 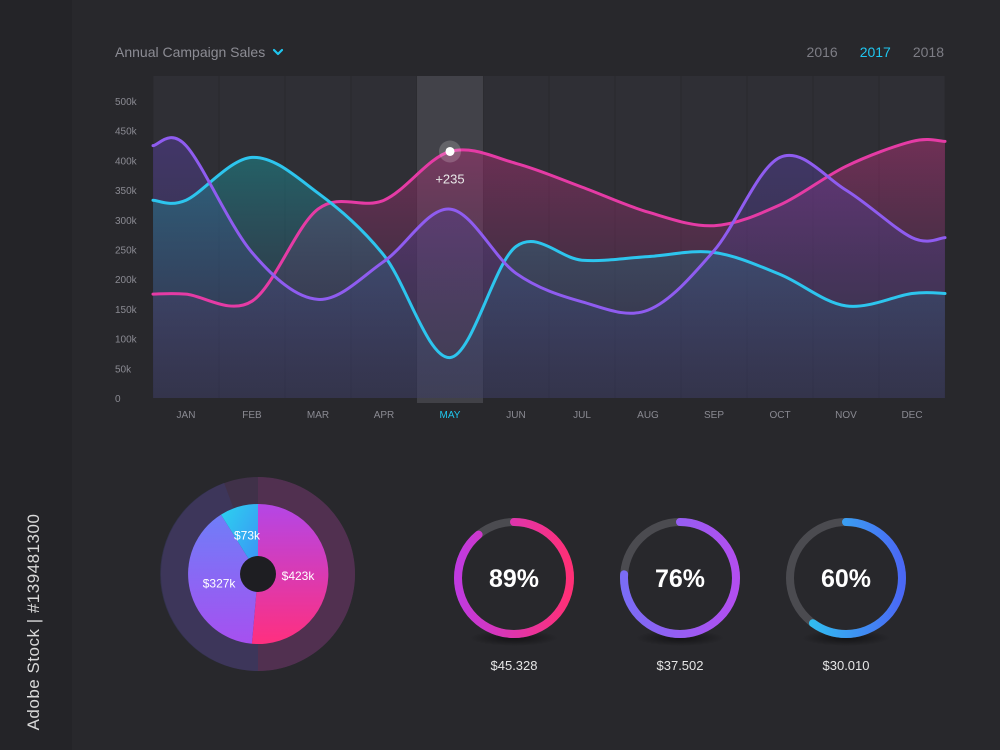 What do you see at coordinates (126, 132) in the screenshot?
I see `y-tick-label: 450k` at bounding box center [126, 132].